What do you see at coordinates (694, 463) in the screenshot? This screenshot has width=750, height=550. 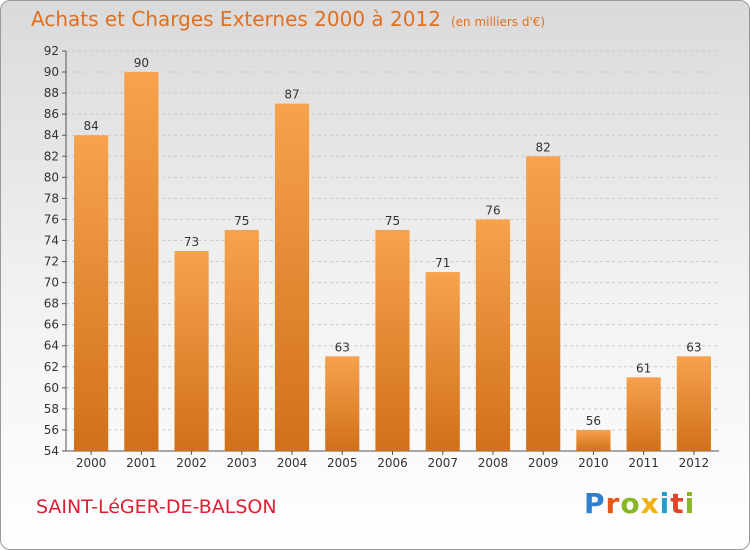 I see `x-tick-label-2012: 2012` at bounding box center [694, 463].